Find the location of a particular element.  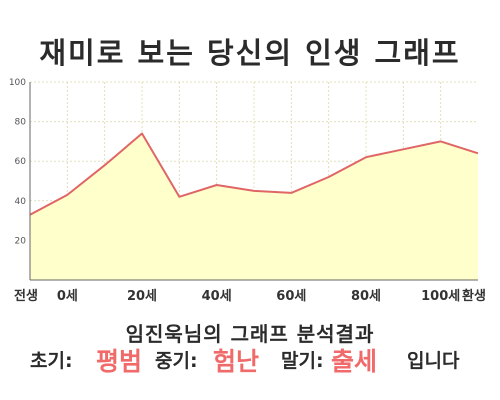

result-ending: 입니다 is located at coordinates (433, 361).